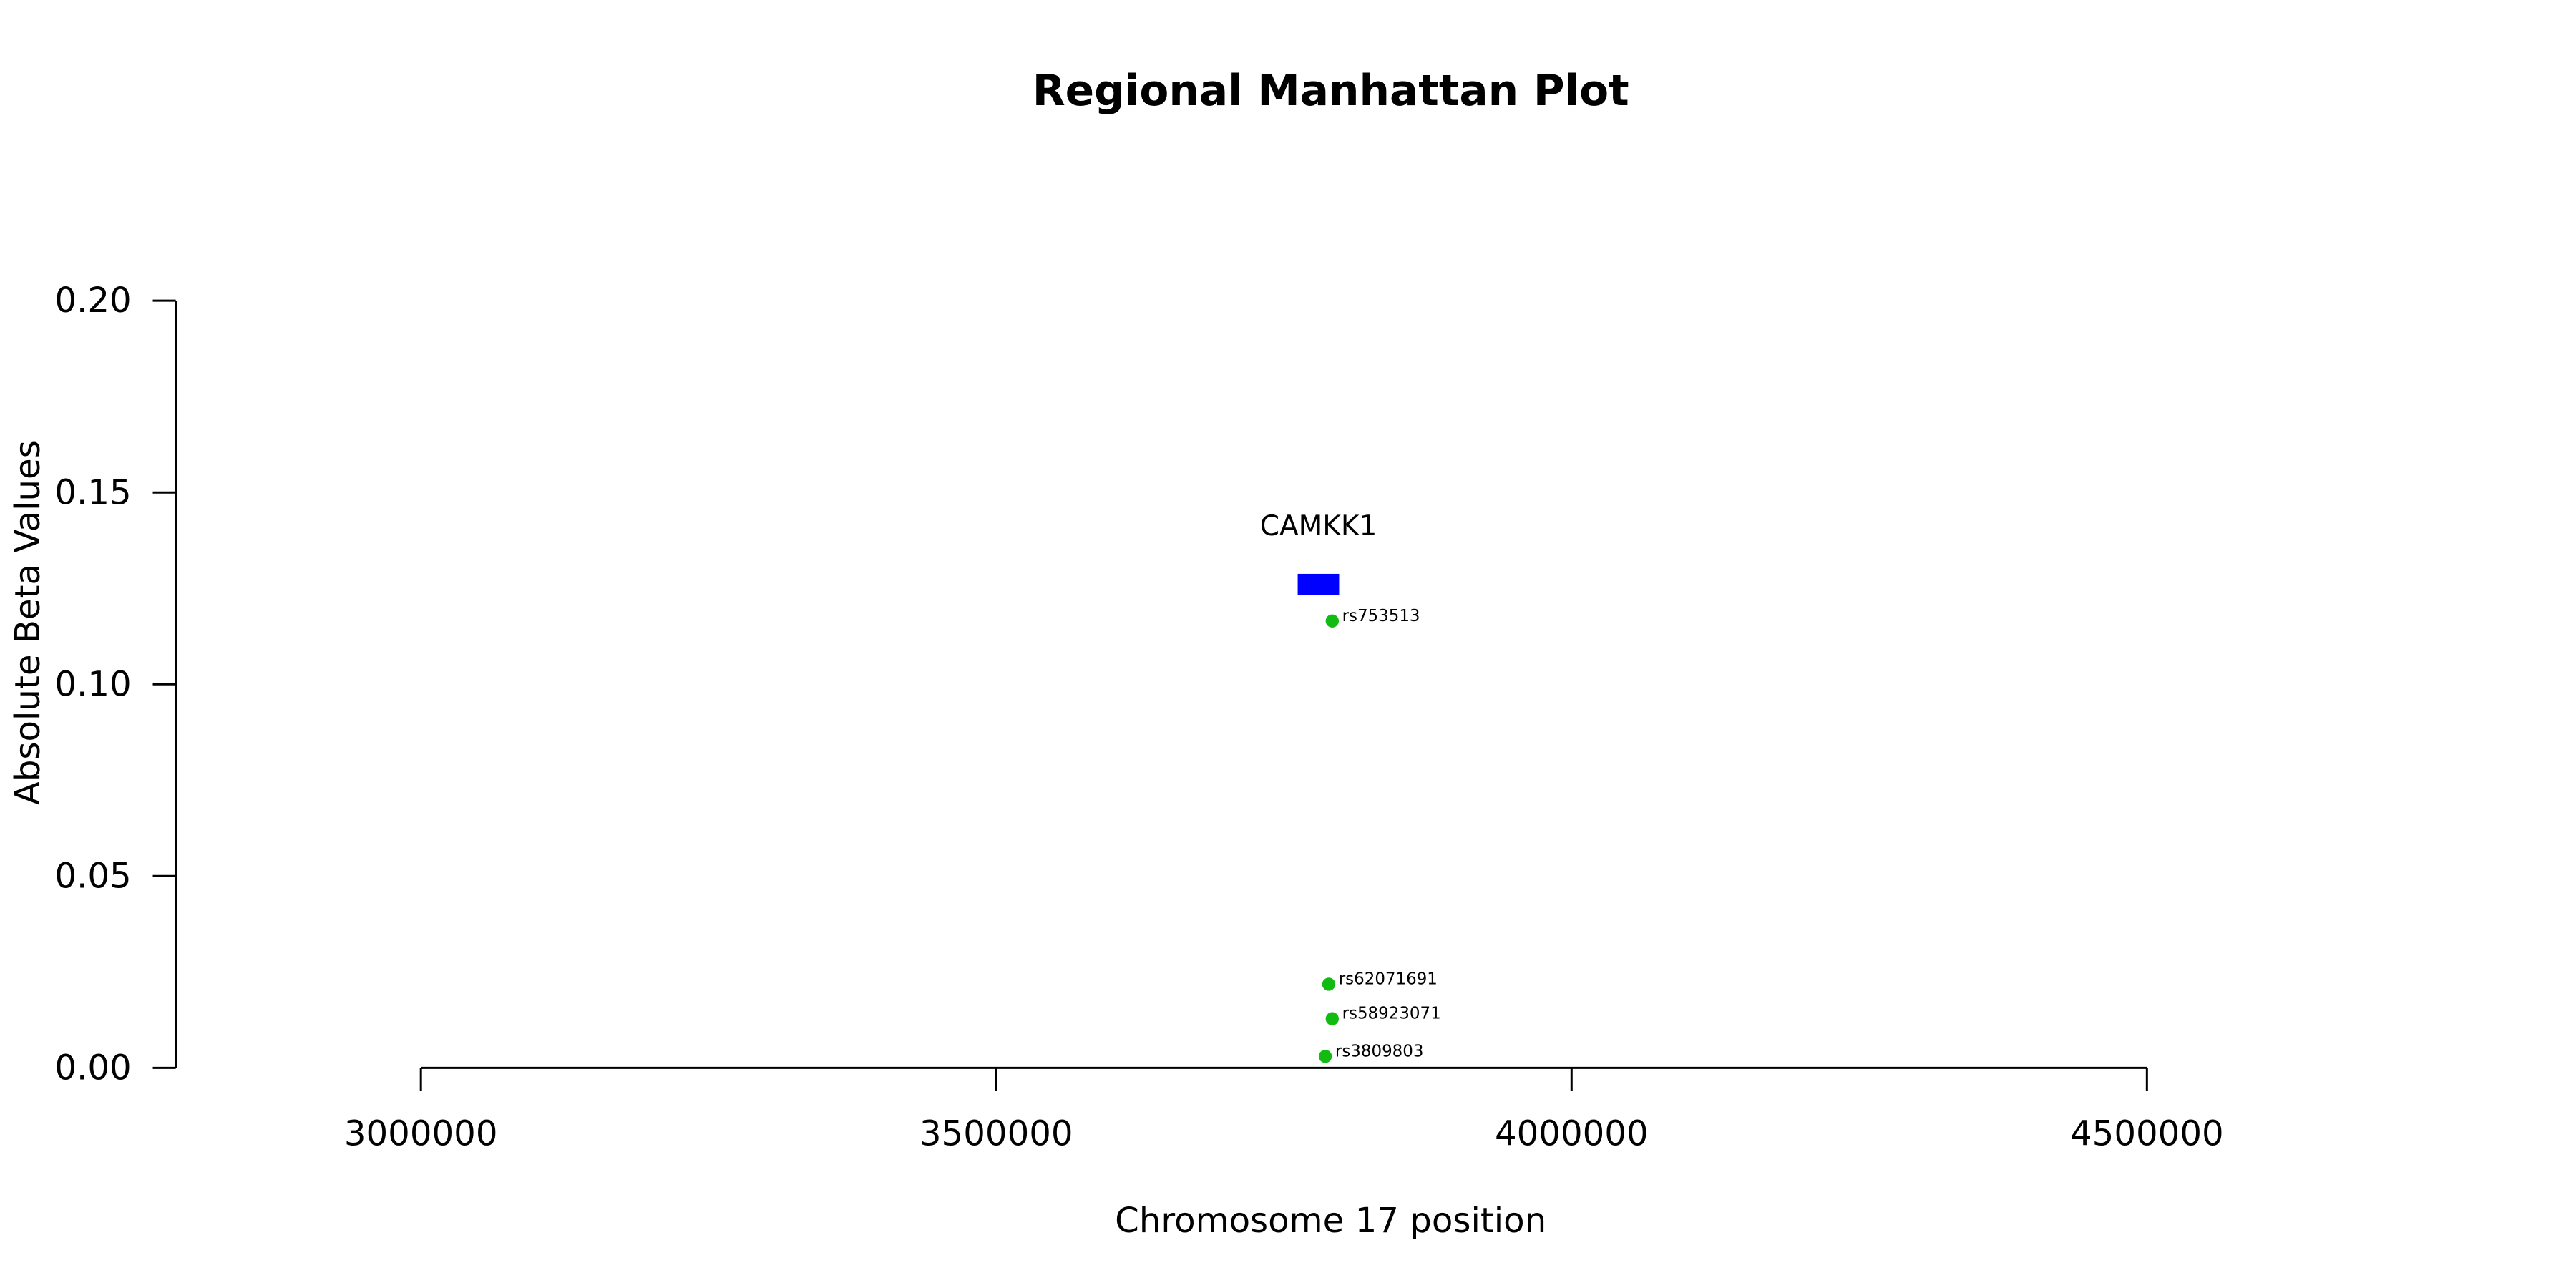  Describe the element at coordinates (92, 684) in the screenshot. I see `y-tick-label: 0.10` at that location.